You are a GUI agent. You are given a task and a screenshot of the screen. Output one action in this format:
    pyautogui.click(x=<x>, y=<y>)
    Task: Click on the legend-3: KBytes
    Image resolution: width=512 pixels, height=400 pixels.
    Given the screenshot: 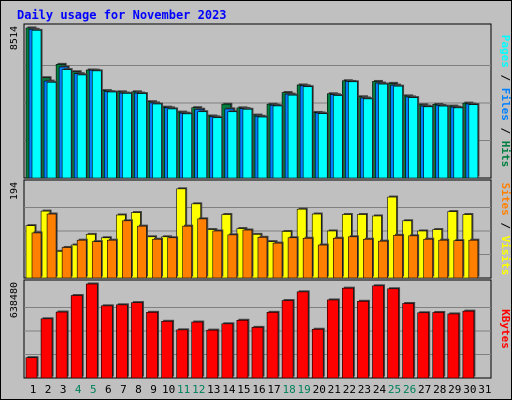 What is the action you would take?
    pyautogui.click(x=505, y=329)
    